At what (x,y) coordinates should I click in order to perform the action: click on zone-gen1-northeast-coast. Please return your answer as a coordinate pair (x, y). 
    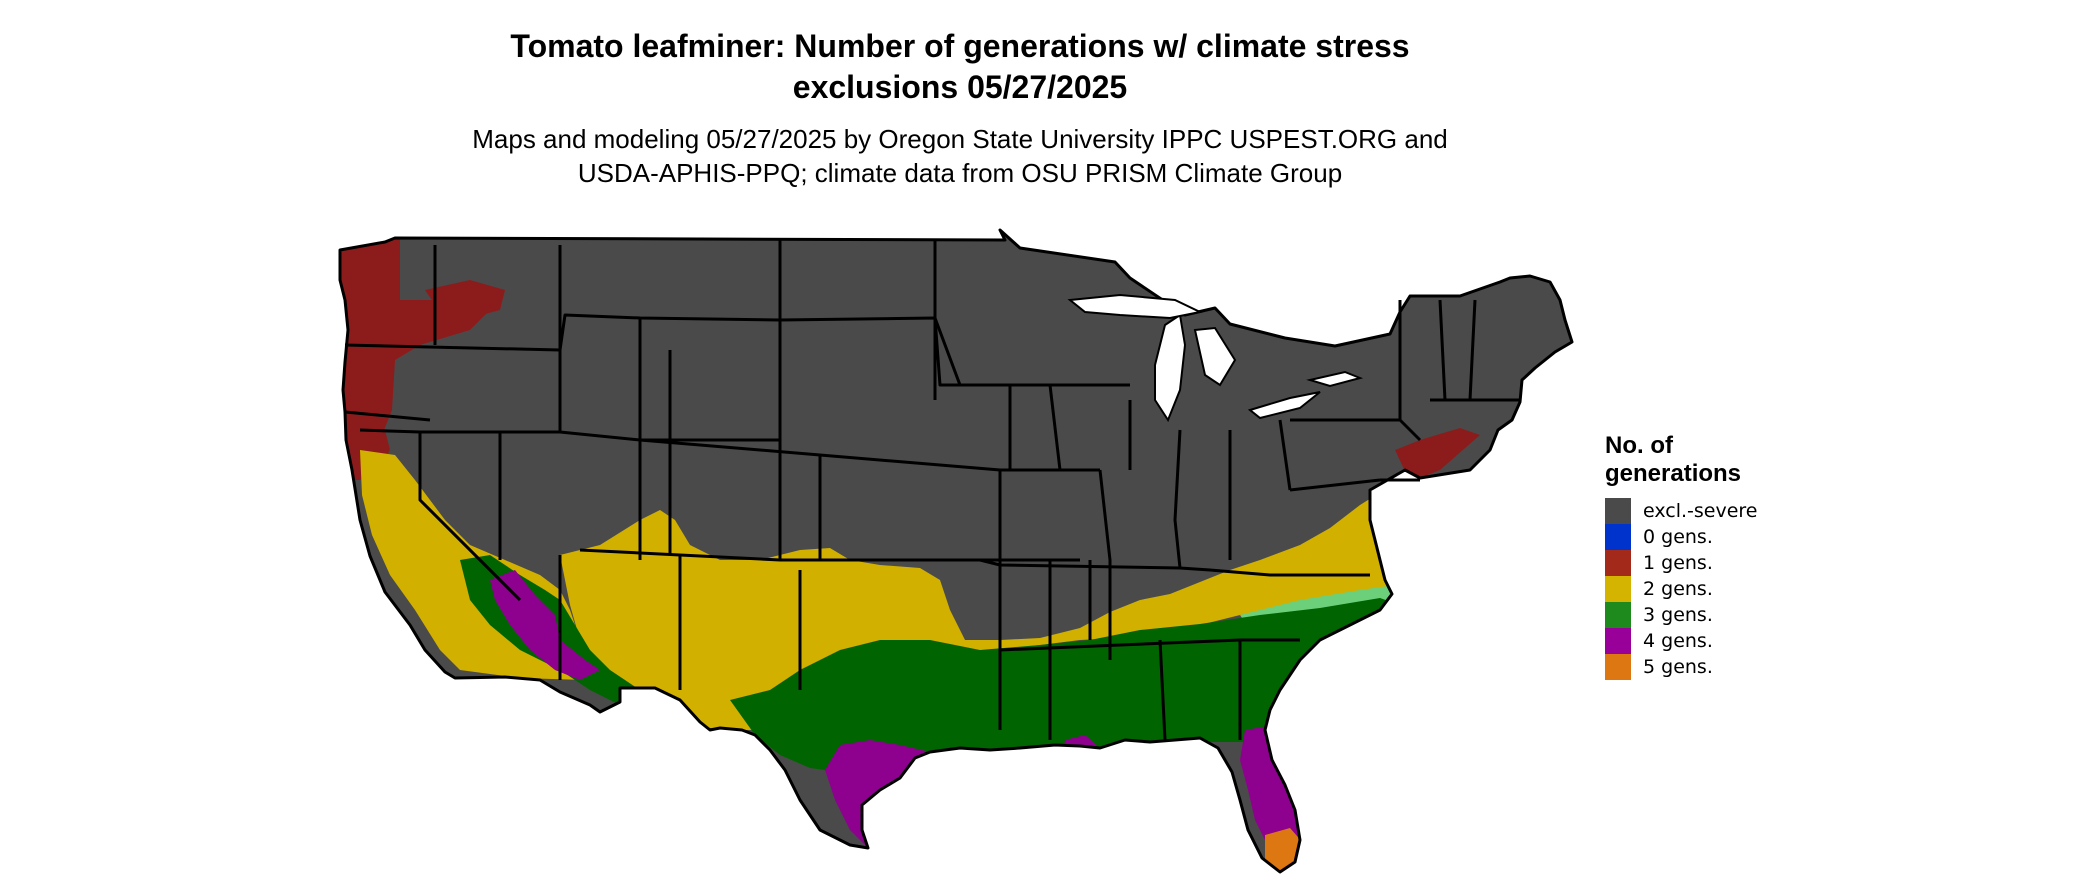
    Looking at the image, I should click on (1437, 455).